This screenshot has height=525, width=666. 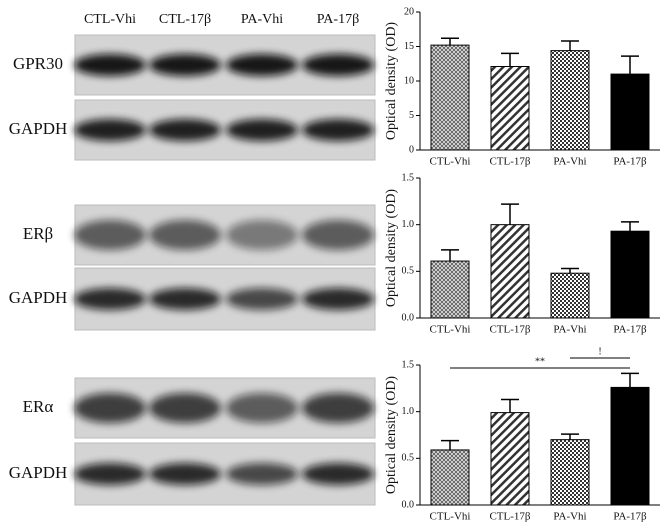 What do you see at coordinates (38, 63) in the screenshot?
I see `blot-row-label: GPR30` at bounding box center [38, 63].